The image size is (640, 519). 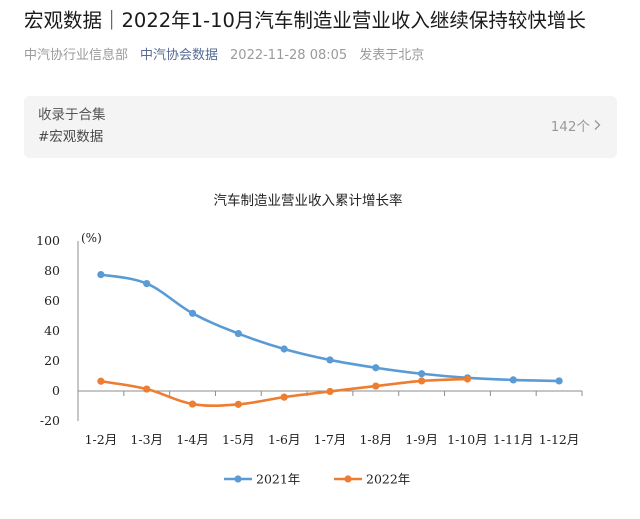 I want to click on x-tick-label: 1-2月, so click(x=101, y=439).